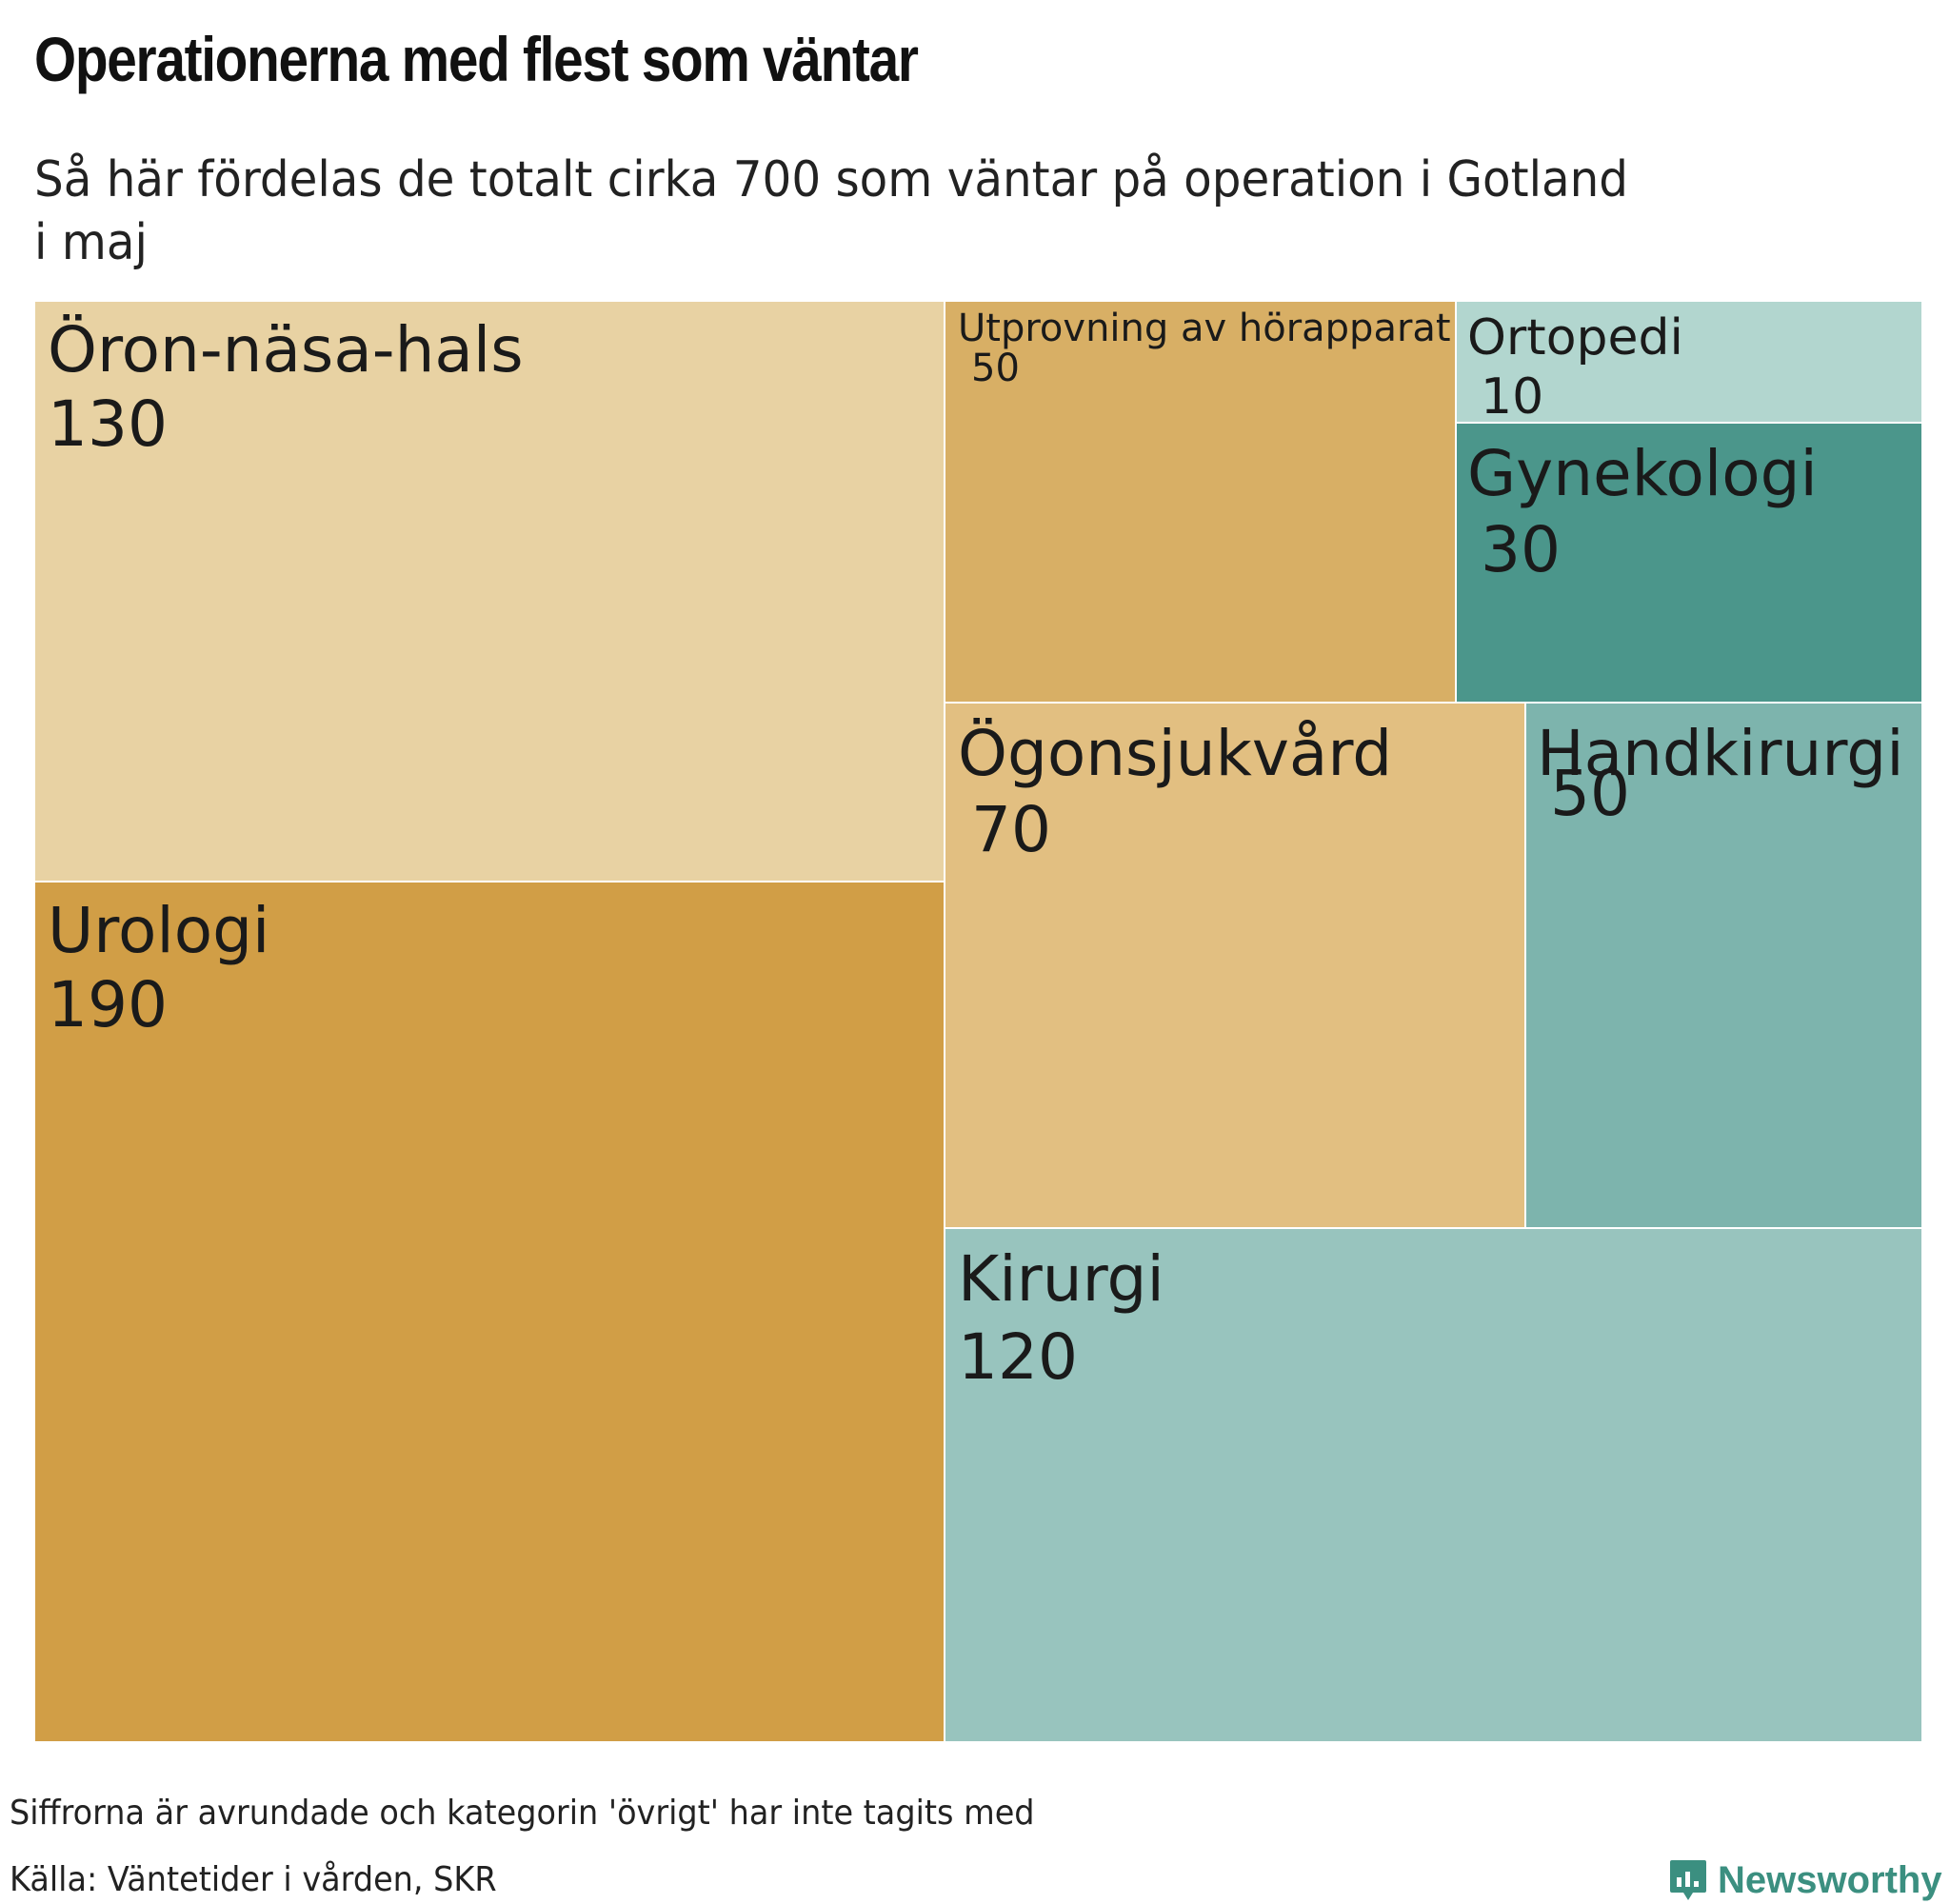 Image resolution: width=1950 pixels, height=1904 pixels. I want to click on cell-label: Gynekologi, so click(1642, 473).